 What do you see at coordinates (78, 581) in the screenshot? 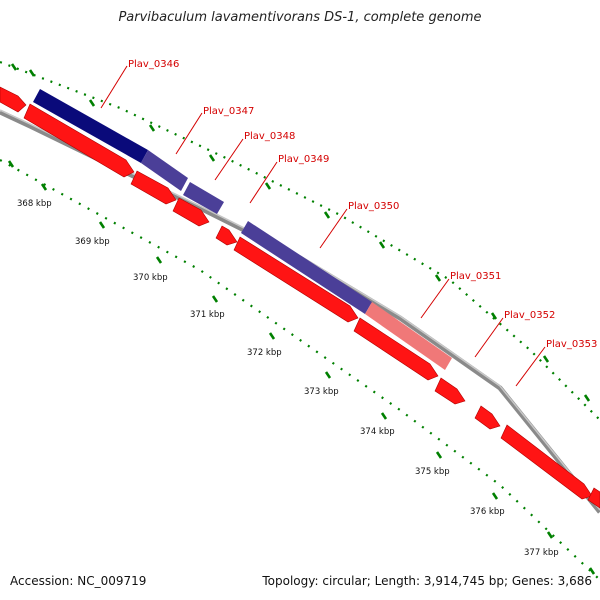
I see `accession-text: Accession: NC_009719` at bounding box center [78, 581].